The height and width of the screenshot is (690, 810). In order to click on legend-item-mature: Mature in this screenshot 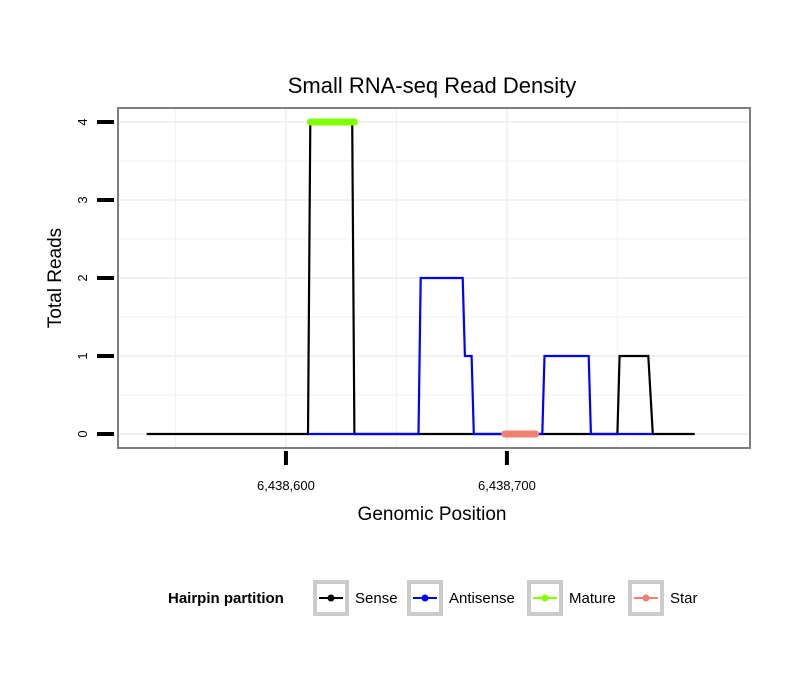, I will do `click(571, 598)`.